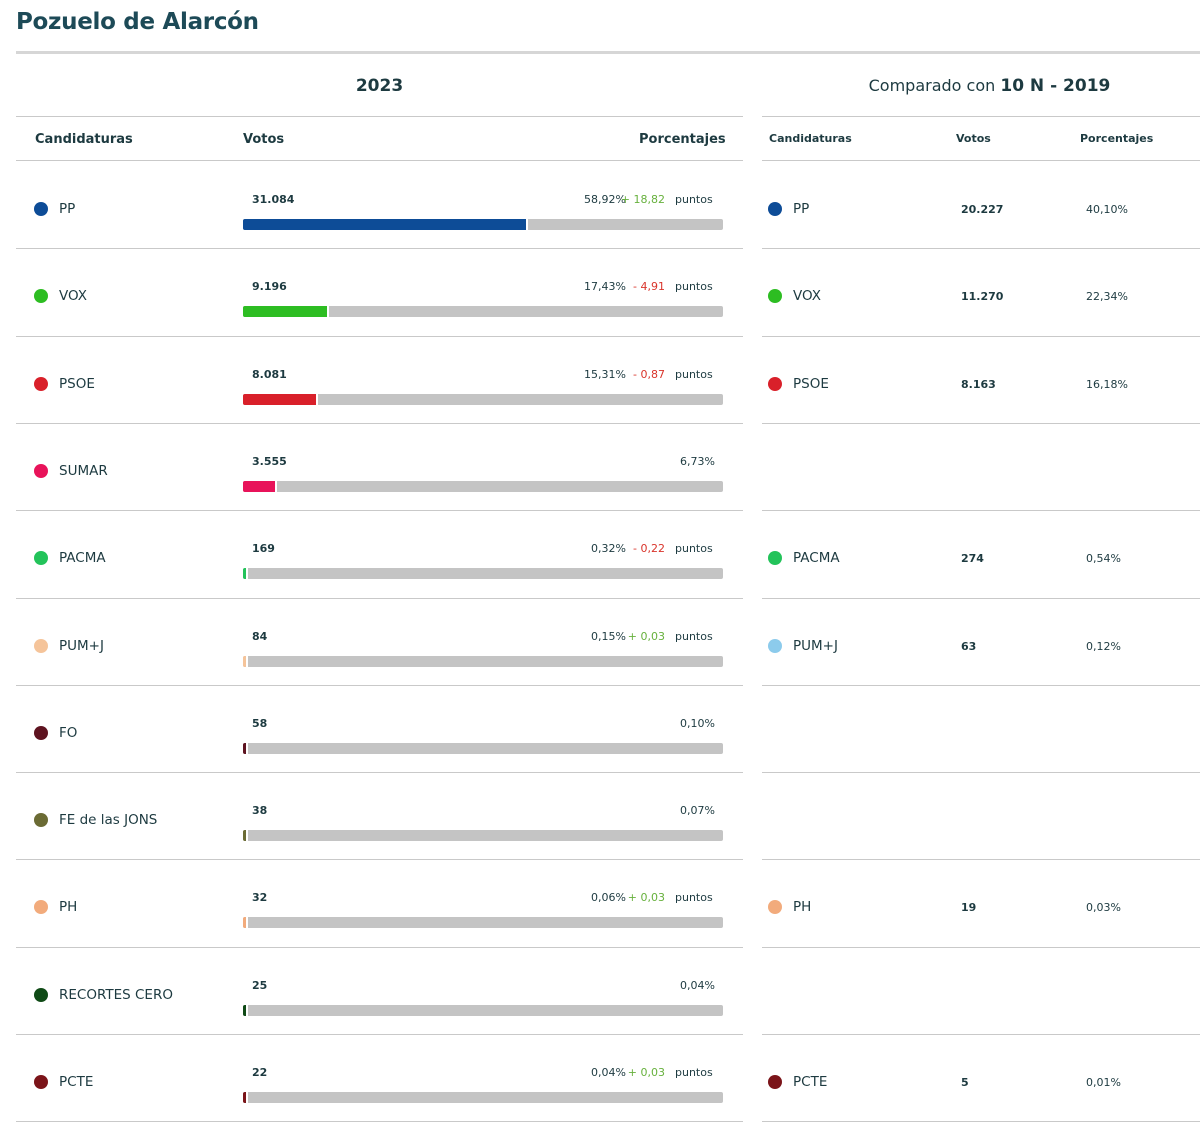 Image resolution: width=1200 pixels, height=1122 pixels. I want to click on header-votos-2019: Votos, so click(973, 138).